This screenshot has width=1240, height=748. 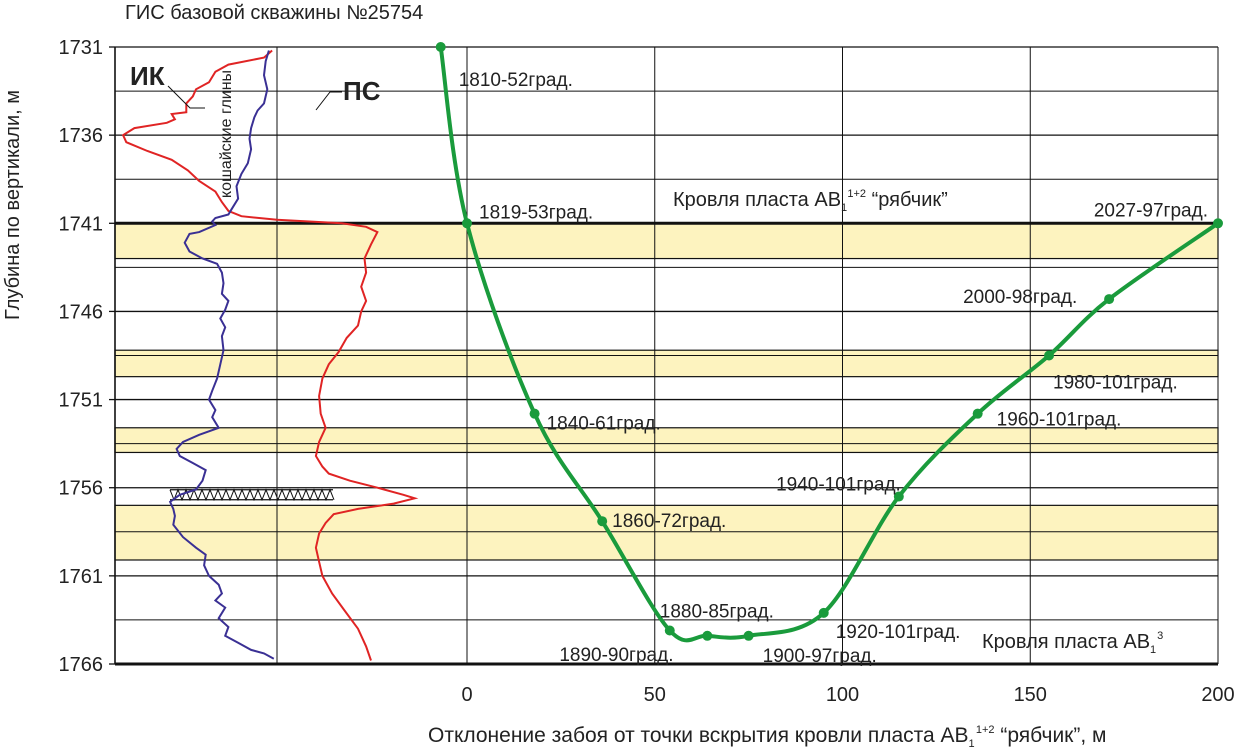 I want to click on chart-title: ГИС базовой скважины №25754, so click(x=274, y=13).